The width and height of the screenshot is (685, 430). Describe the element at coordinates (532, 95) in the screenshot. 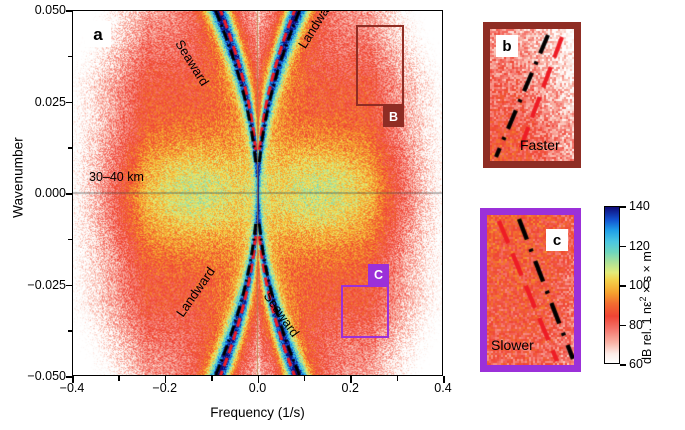

I see `panel-b-zoom: b Faster` at that location.